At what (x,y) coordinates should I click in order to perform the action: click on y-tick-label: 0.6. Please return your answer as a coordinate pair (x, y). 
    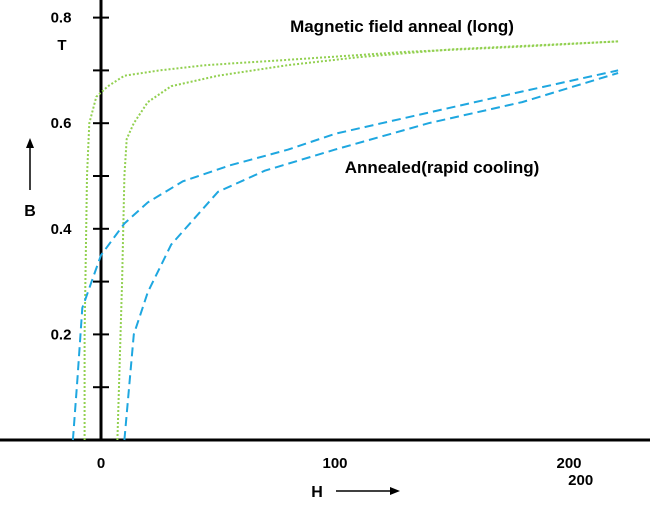
    Looking at the image, I should click on (61, 123).